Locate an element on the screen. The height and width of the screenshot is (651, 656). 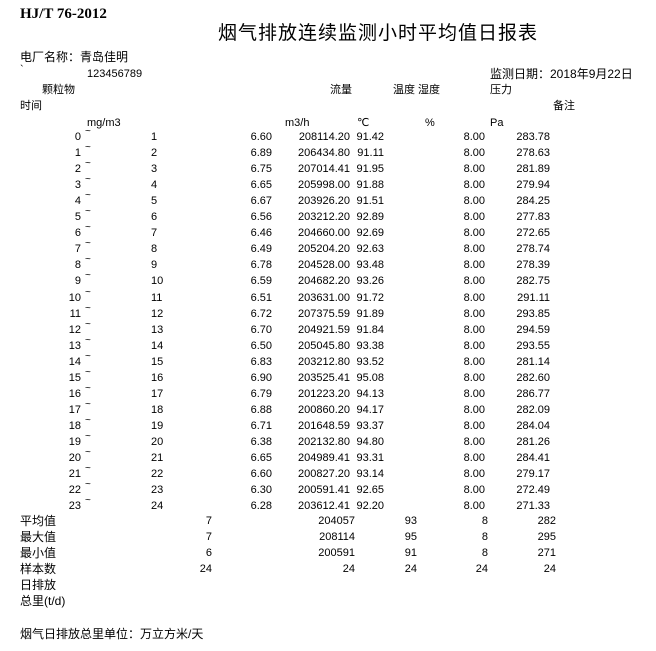
hour-start: 0 is located at coordinates (77, 137).